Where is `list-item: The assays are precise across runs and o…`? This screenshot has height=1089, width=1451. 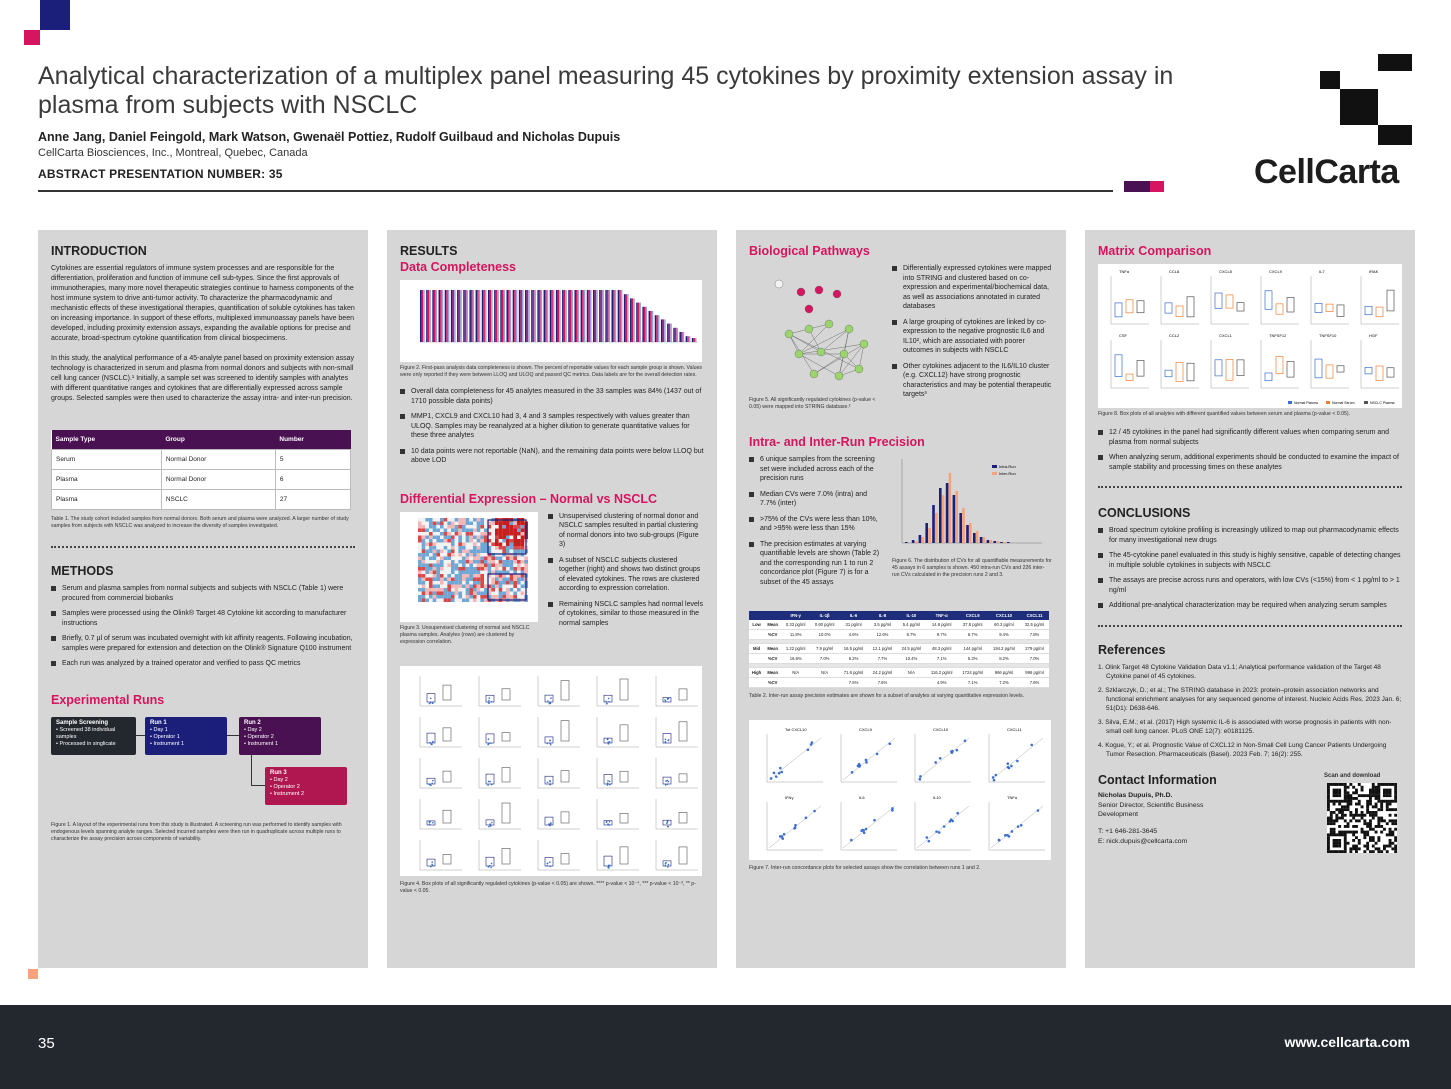
list-item: The assays are precise across runs and o… is located at coordinates (1250, 585).